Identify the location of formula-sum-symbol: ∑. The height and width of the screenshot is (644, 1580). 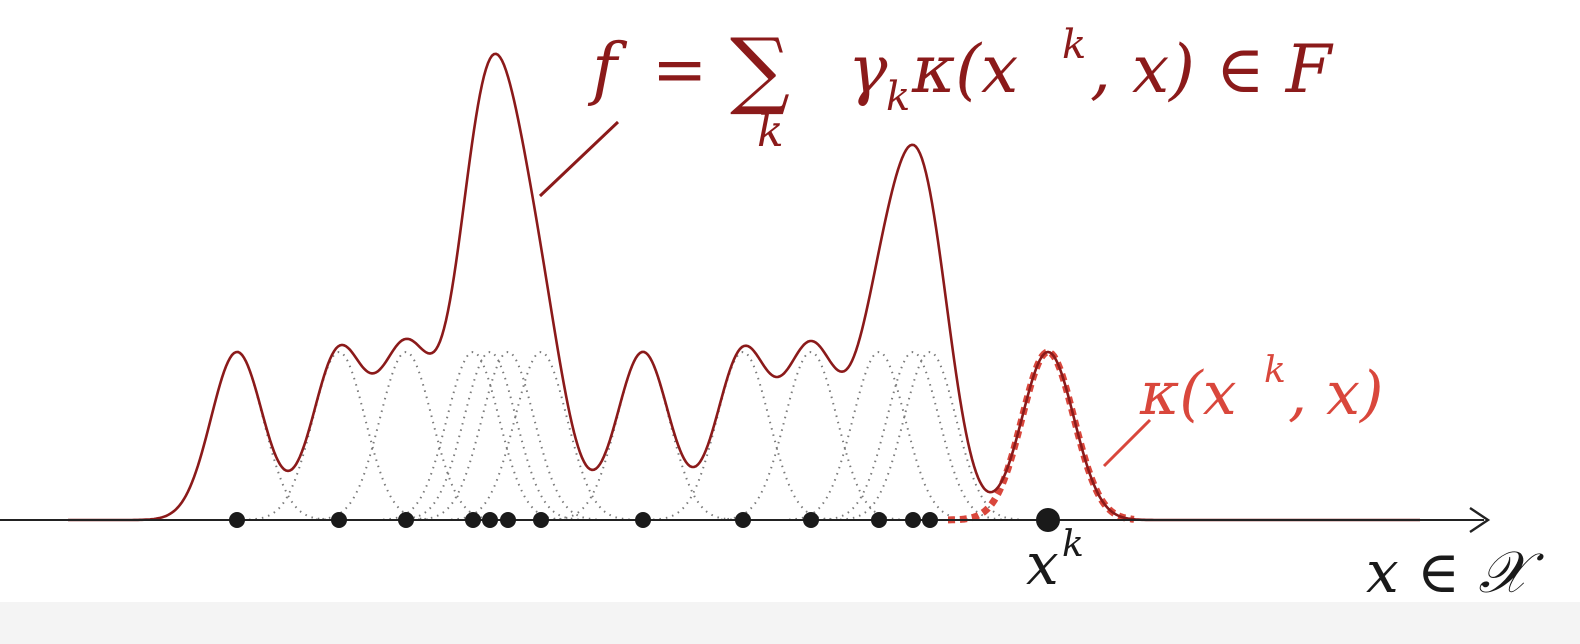
(760, 69).